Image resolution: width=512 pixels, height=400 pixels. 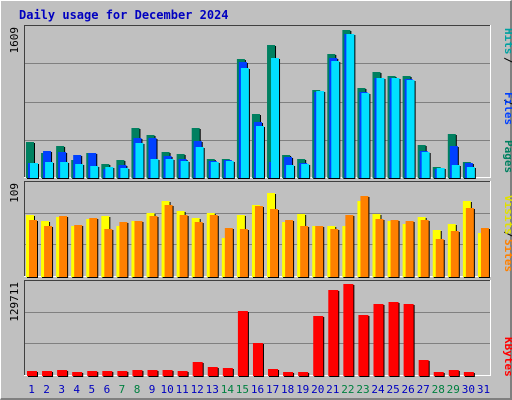 What do you see at coordinates (407, 389) in the screenshot?
I see `x-label-day-26: 26` at bounding box center [407, 389].